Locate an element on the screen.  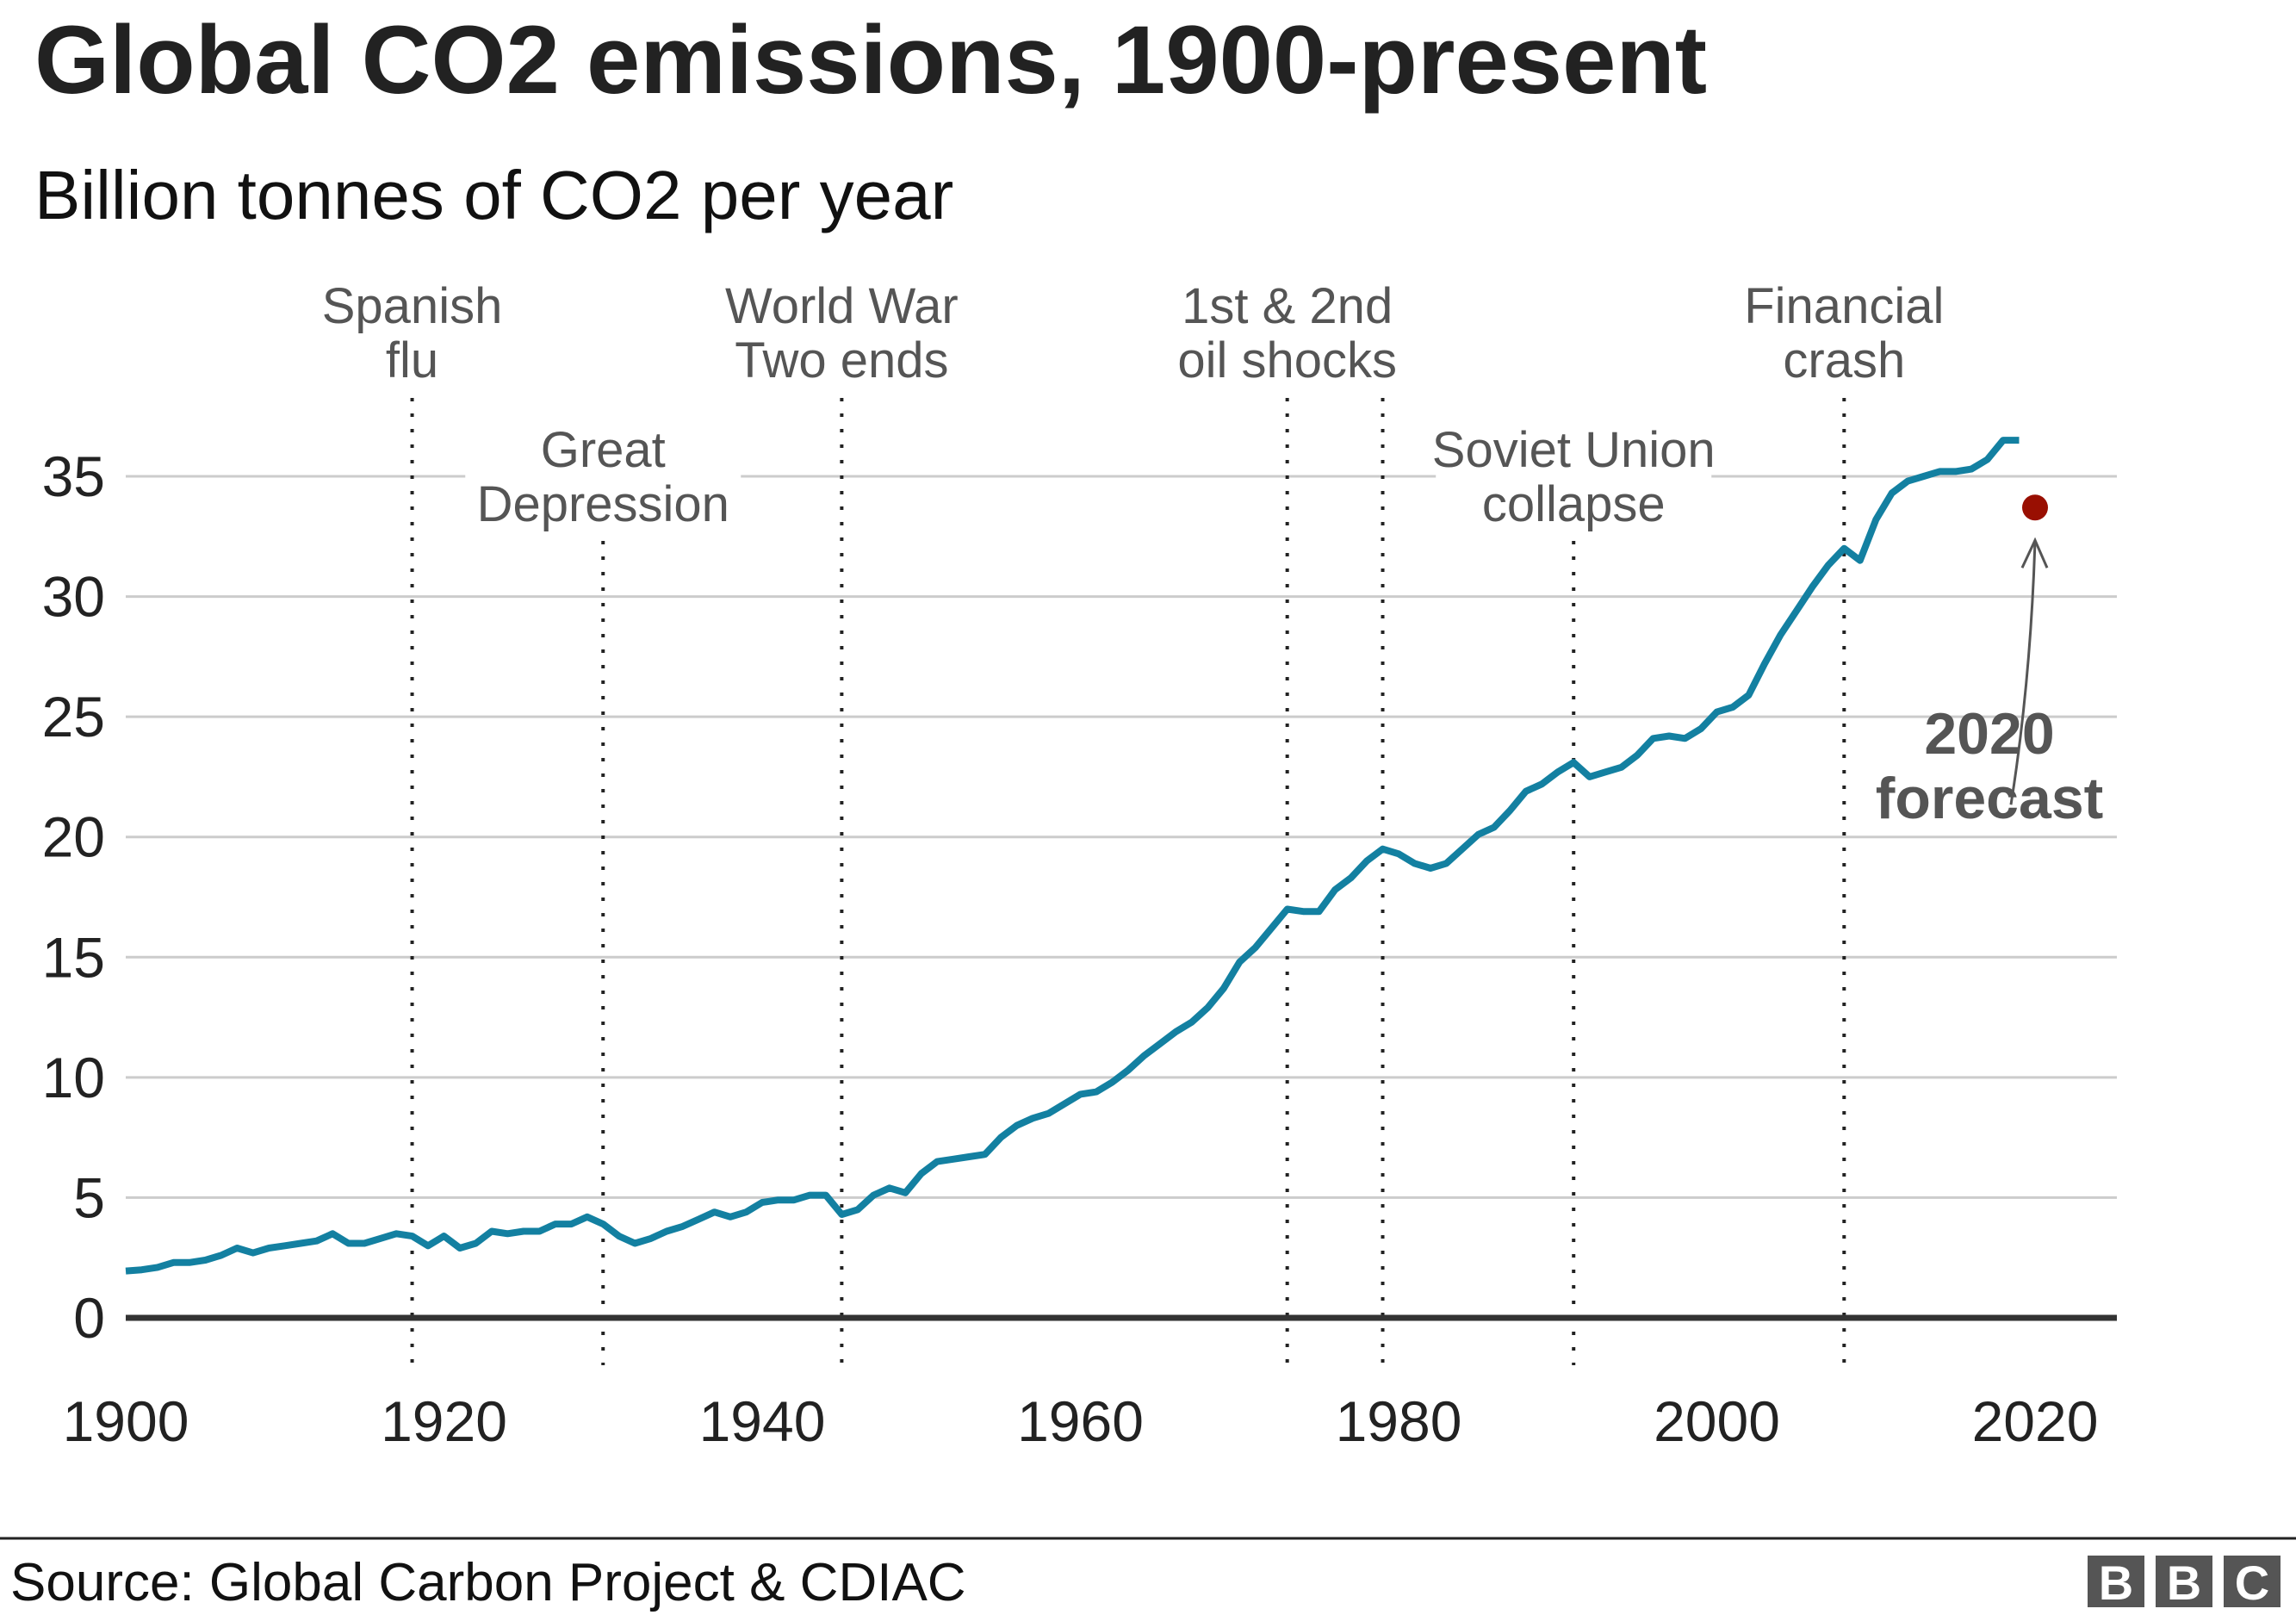
event-label: flu is located at coordinates (412, 360).